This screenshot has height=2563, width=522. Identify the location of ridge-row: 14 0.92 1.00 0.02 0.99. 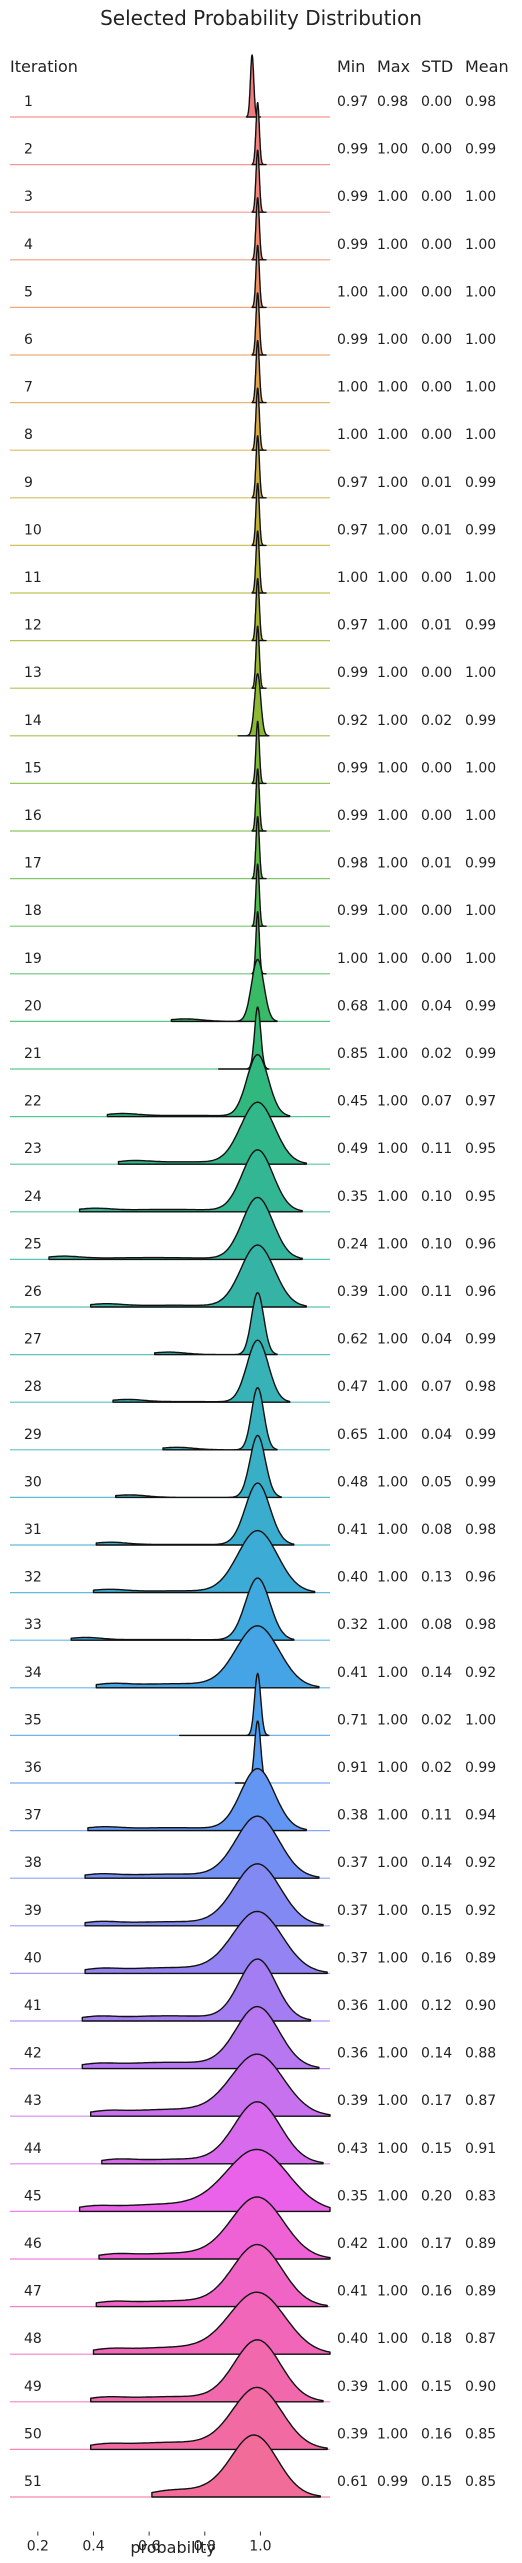
(253, 705).